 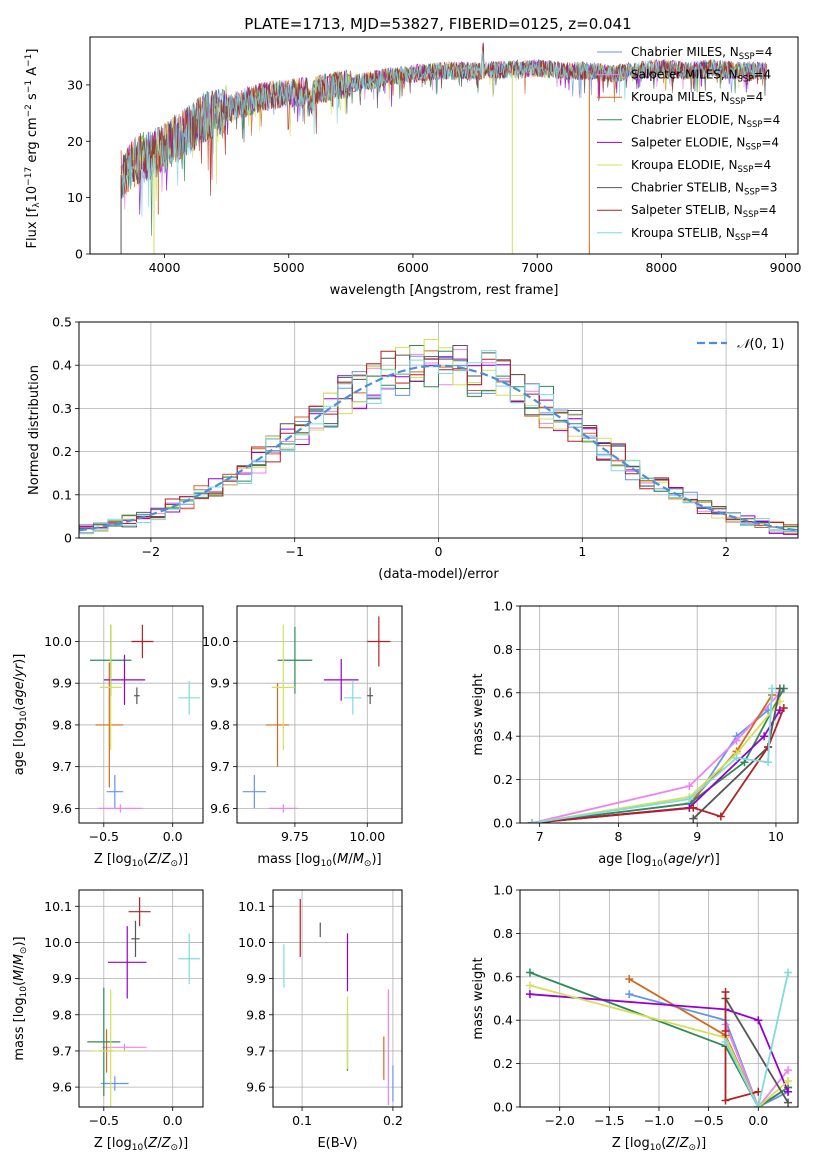 What do you see at coordinates (413, 267) in the screenshot?
I see `x-tick-label: 6000` at bounding box center [413, 267].